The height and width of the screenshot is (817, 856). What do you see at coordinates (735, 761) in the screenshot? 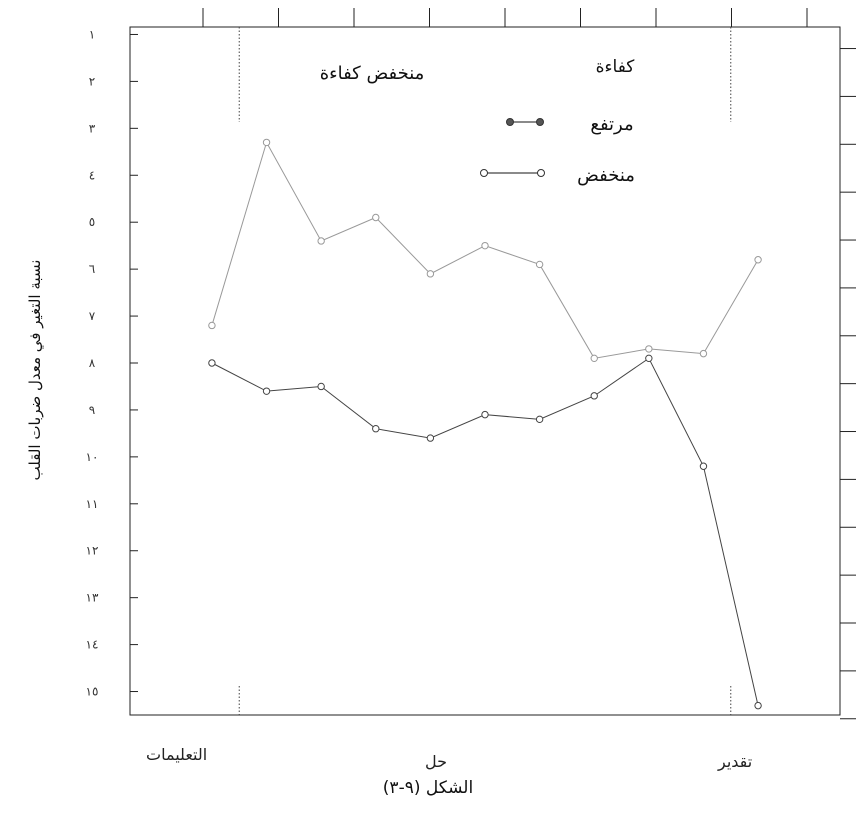
I see `phase-label-estimation: تقدير` at bounding box center [735, 761].